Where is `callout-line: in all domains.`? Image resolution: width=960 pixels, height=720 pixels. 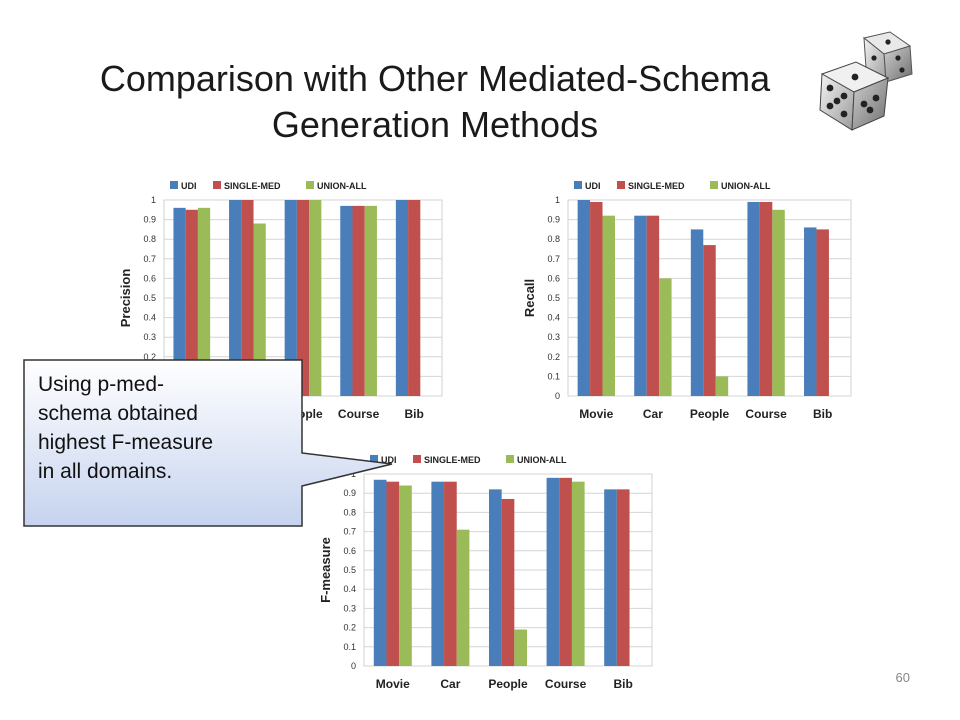 callout-line: in all domains. is located at coordinates (105, 471).